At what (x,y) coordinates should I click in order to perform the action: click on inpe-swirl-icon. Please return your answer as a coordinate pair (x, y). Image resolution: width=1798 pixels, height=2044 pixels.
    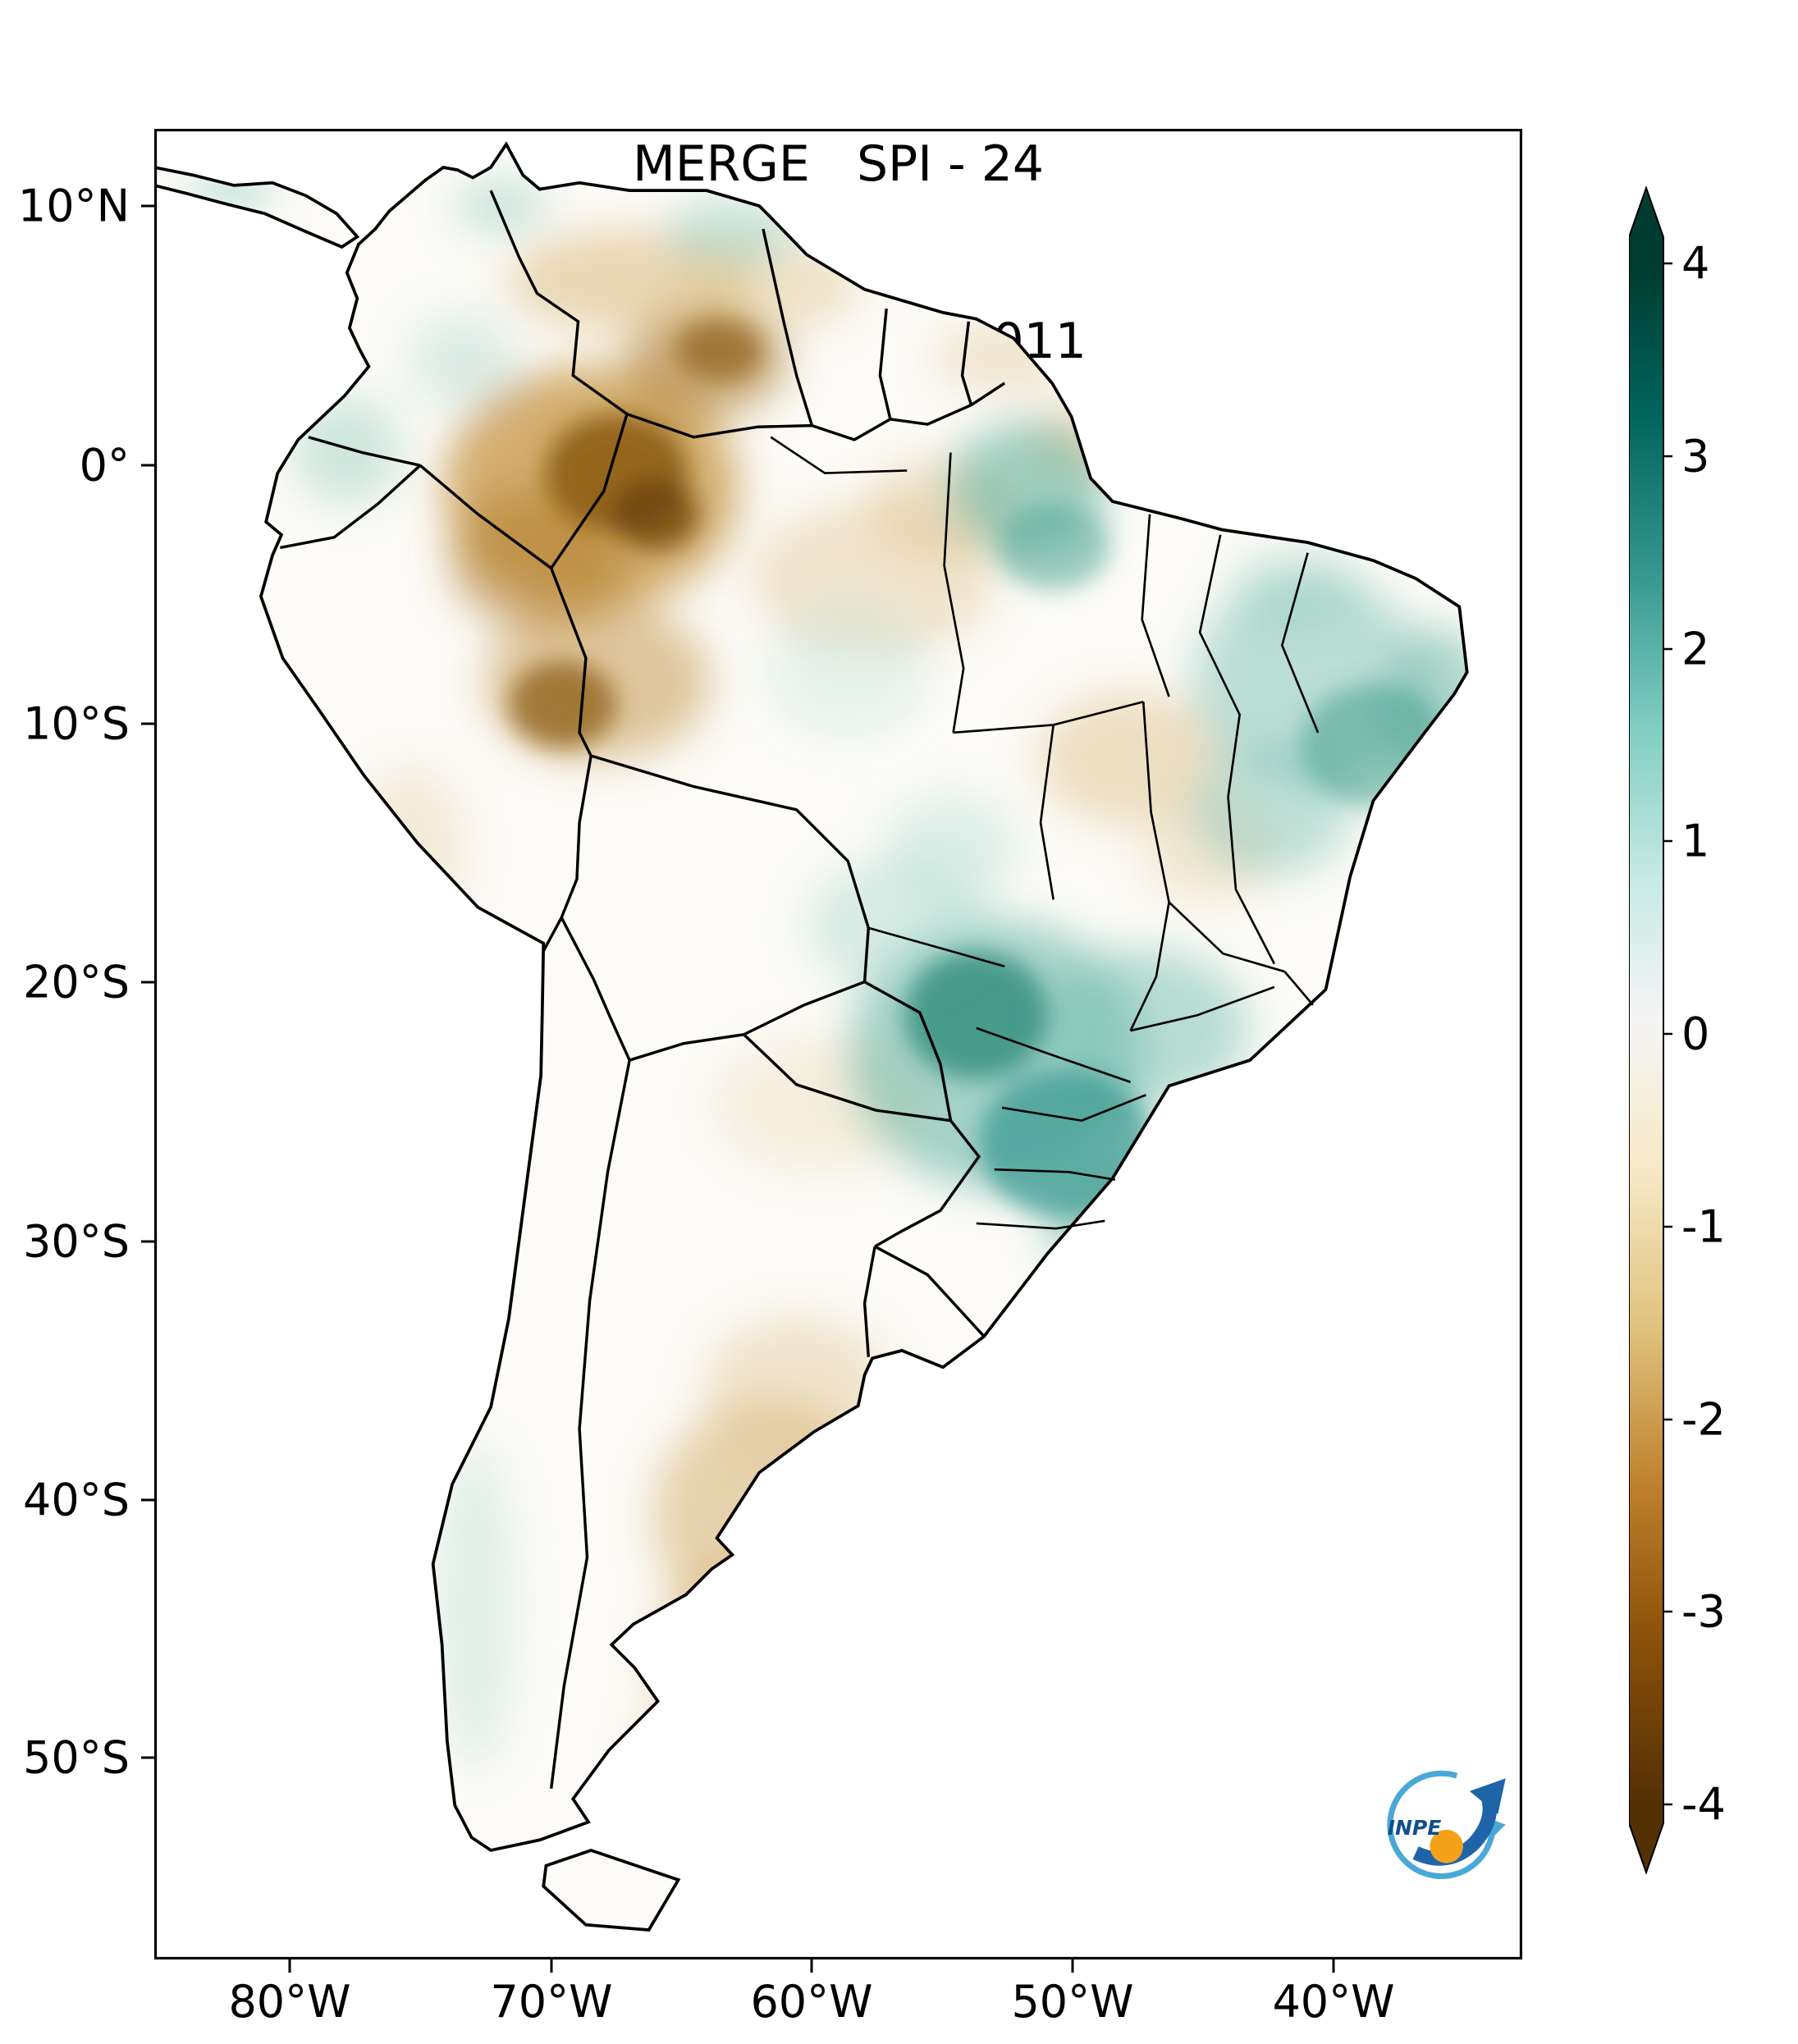
    Looking at the image, I should click on (1441, 1824).